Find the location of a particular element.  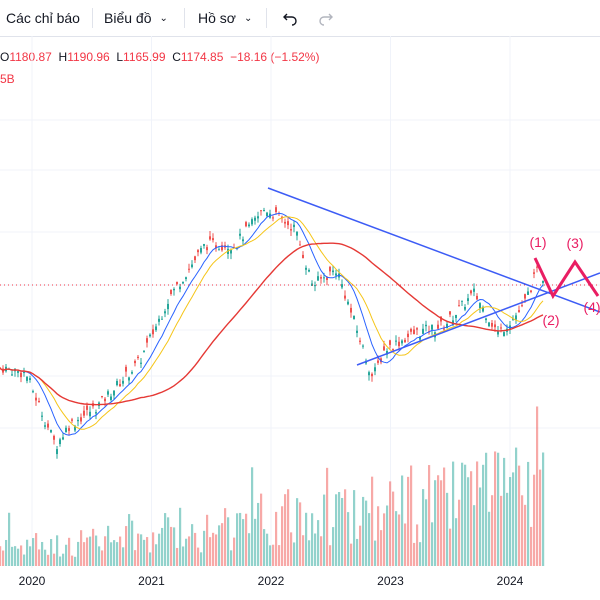

indicators-label: Các chỉ báo is located at coordinates (43, 18).